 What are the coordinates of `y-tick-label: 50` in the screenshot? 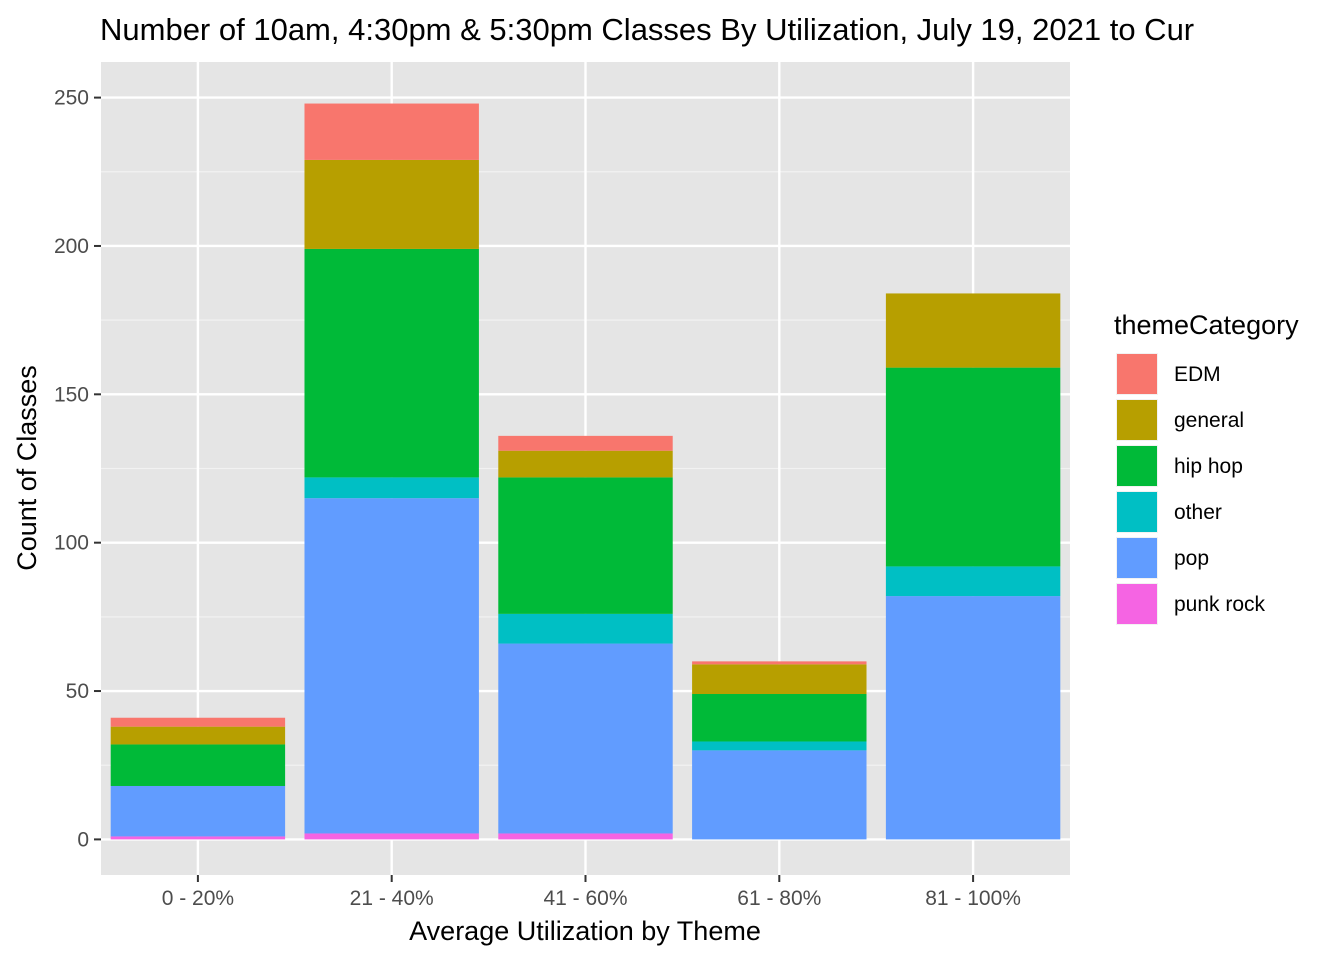 It's located at (77, 691).